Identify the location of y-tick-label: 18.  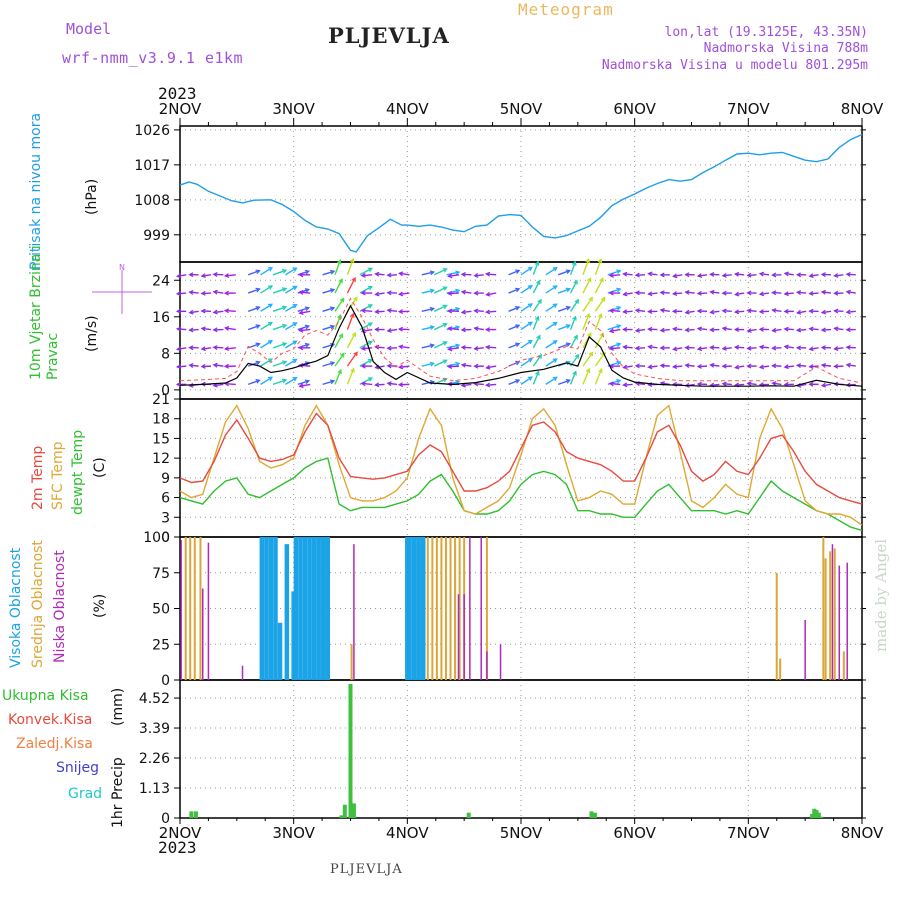
(161, 420).